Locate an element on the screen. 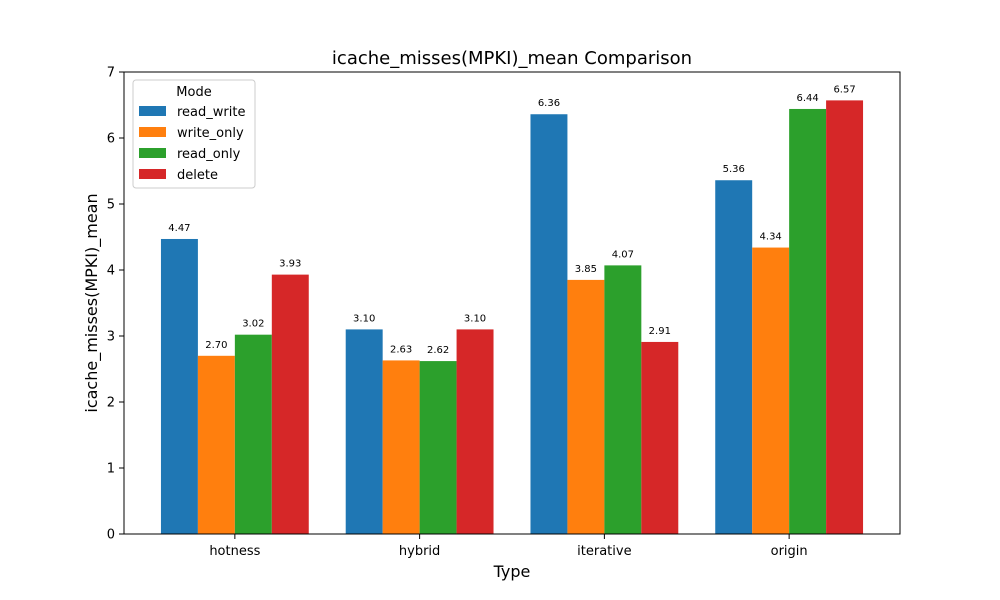 The height and width of the screenshot is (600, 1000). bar-read_write-origin is located at coordinates (734, 357).